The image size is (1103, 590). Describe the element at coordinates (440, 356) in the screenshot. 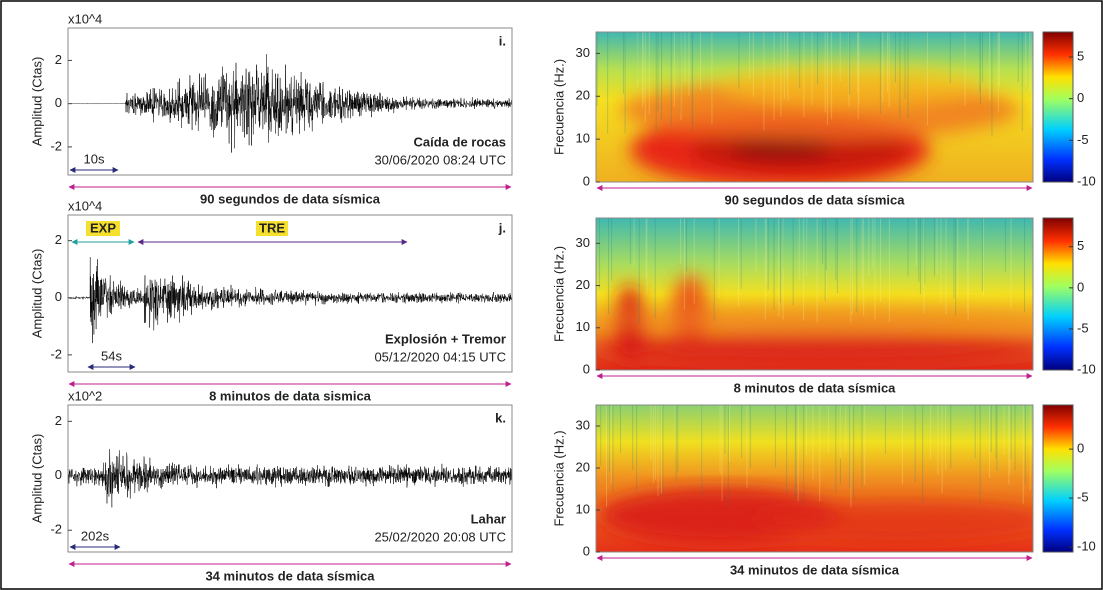

I see `event-datetime: 05/12/2020 04:15 UTC` at that location.